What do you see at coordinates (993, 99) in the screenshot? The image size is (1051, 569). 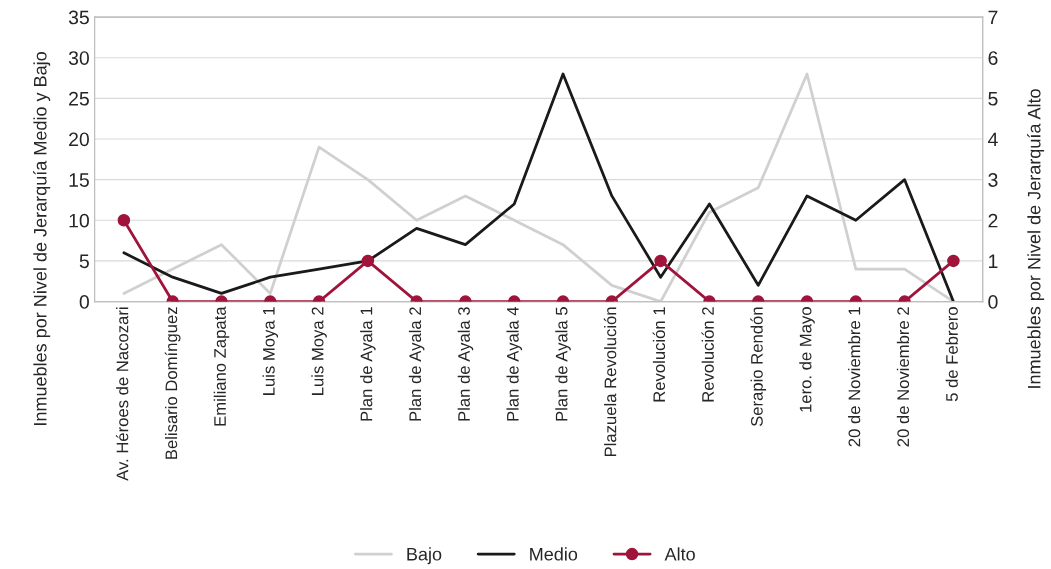 I see `y2-tick-label: 5` at bounding box center [993, 99].